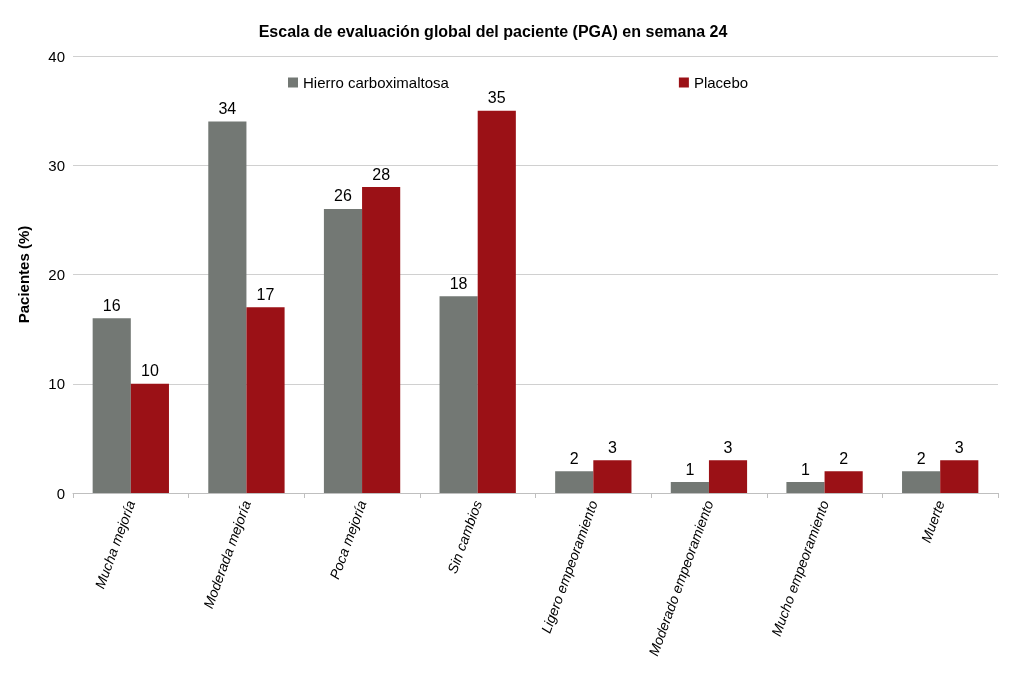  What do you see at coordinates (227, 109) in the screenshot?
I see `data-label: 34` at bounding box center [227, 109].